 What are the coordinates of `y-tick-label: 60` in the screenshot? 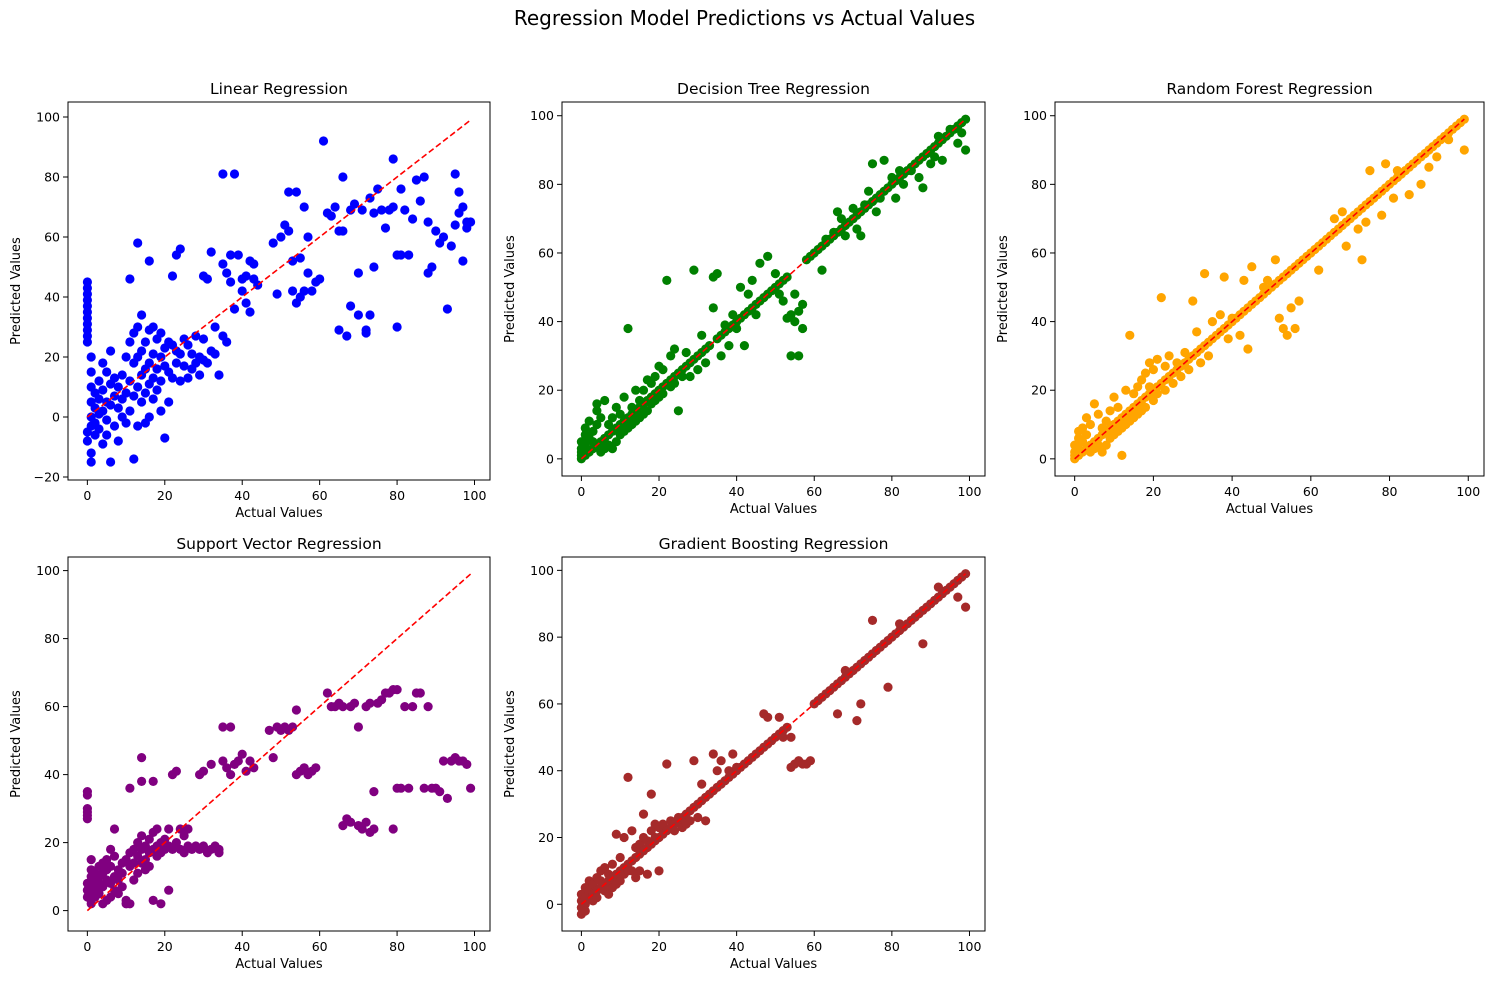 It's located at (1039, 252).